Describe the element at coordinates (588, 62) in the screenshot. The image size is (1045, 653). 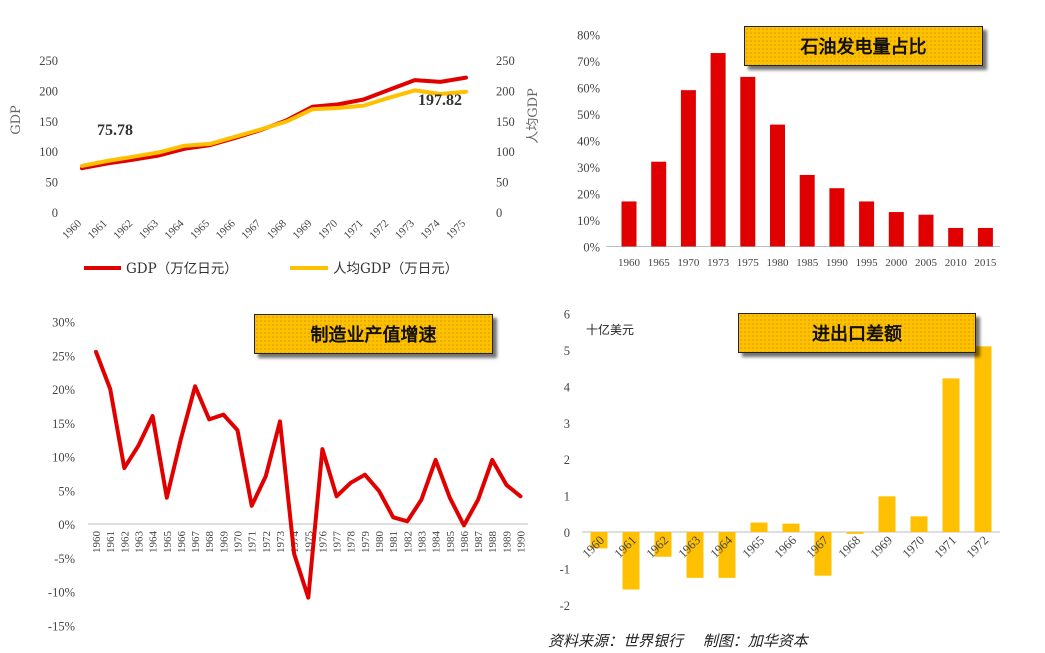
I see `y-tick-label: 70%` at that location.